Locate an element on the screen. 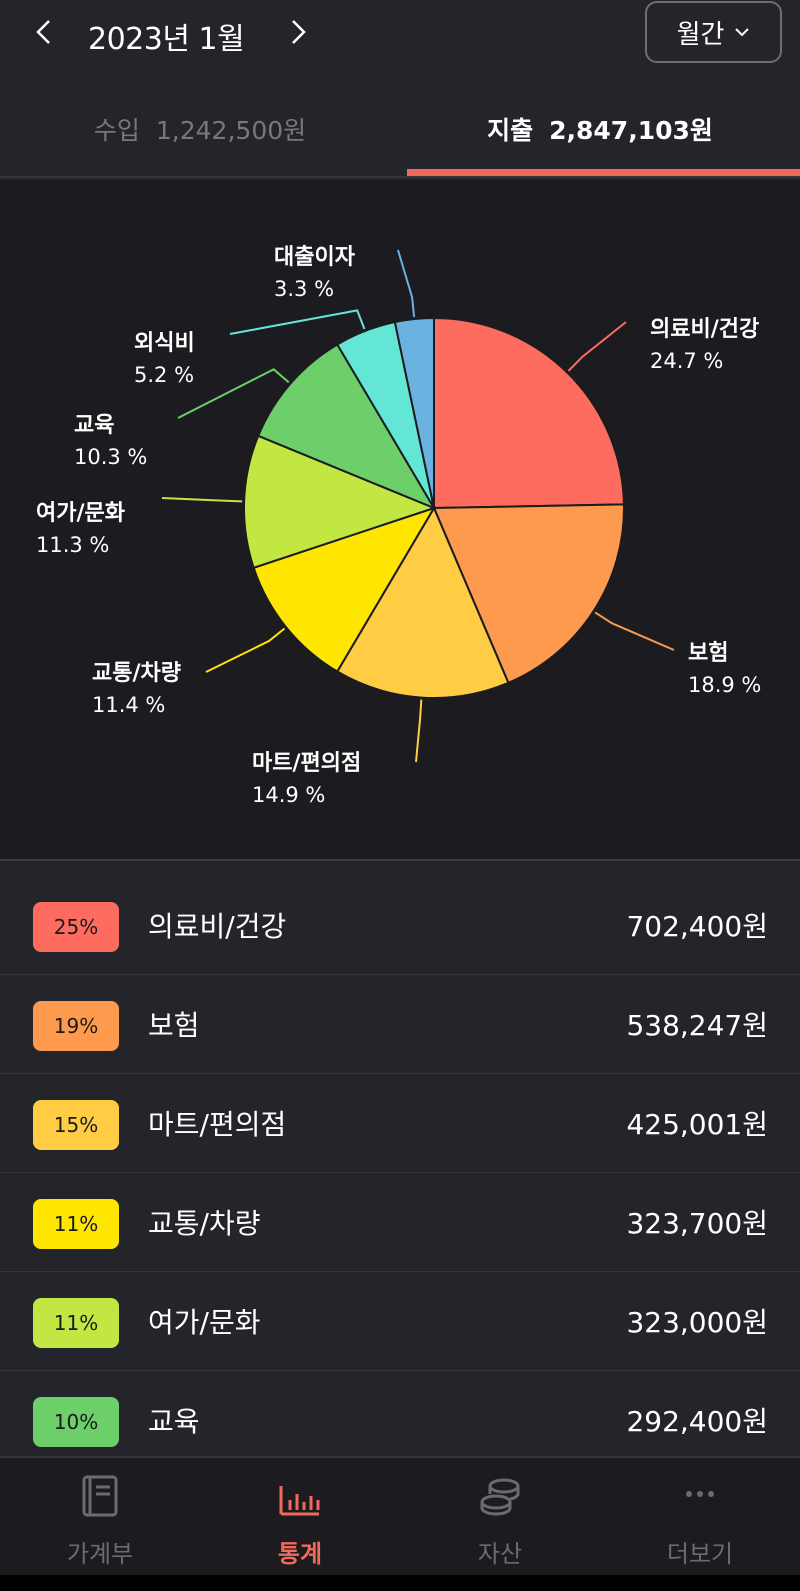 This screenshot has width=800, height=1591. chevron-down-icon is located at coordinates (742, 32).